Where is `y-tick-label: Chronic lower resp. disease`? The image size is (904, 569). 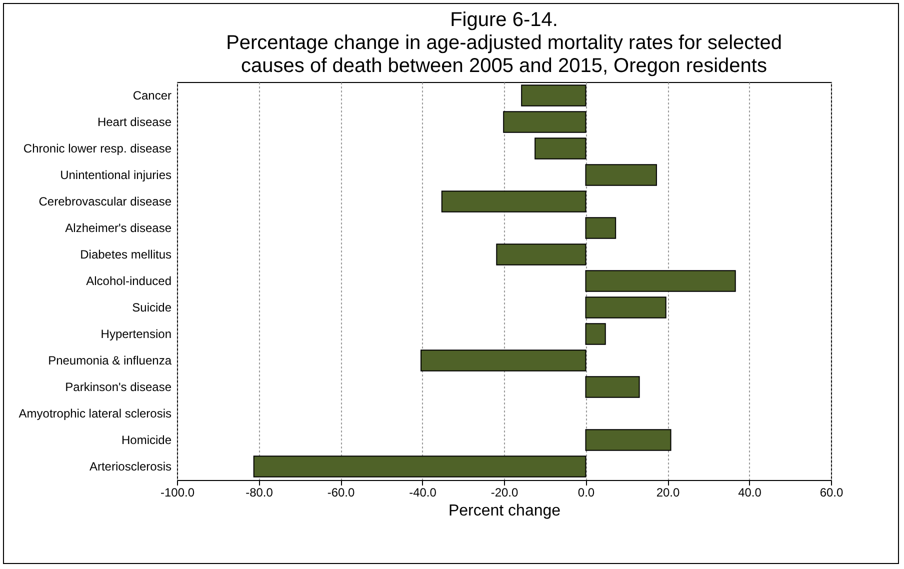
y-tick-label: Chronic lower resp. disease is located at coordinates (97, 149).